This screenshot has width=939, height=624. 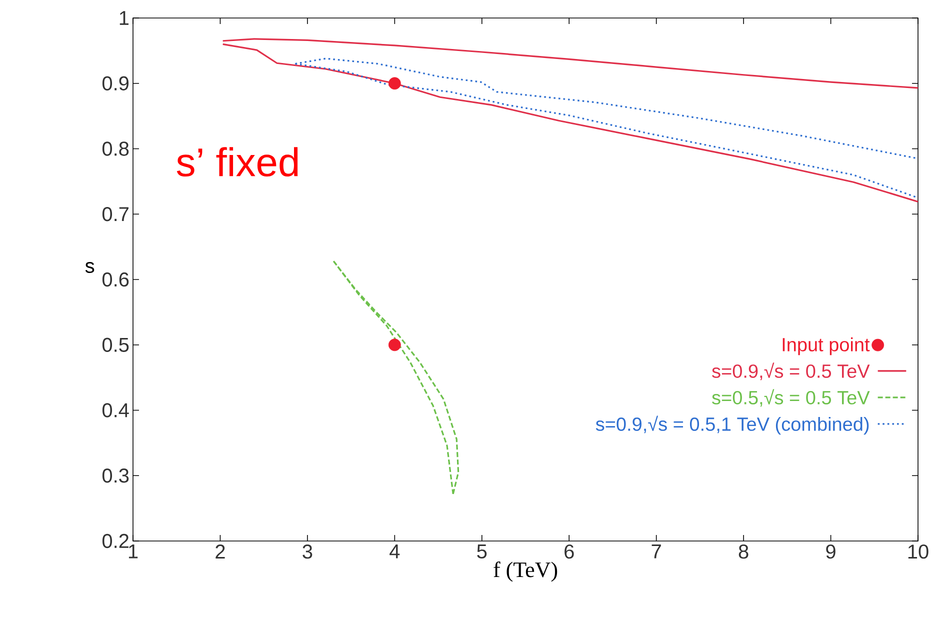 I want to click on y-tick-label: 0.3, so click(x=115, y=475).